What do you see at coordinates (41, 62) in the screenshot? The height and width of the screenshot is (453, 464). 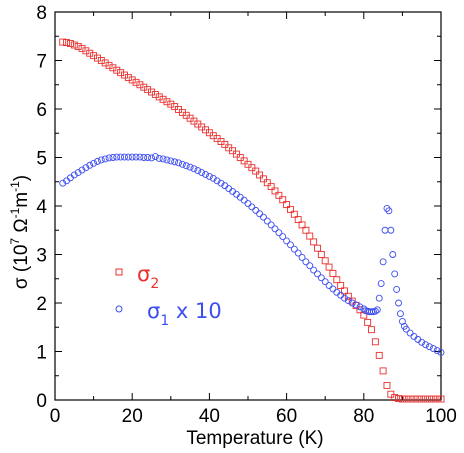 I see `y-tick-label: 7` at bounding box center [41, 62].